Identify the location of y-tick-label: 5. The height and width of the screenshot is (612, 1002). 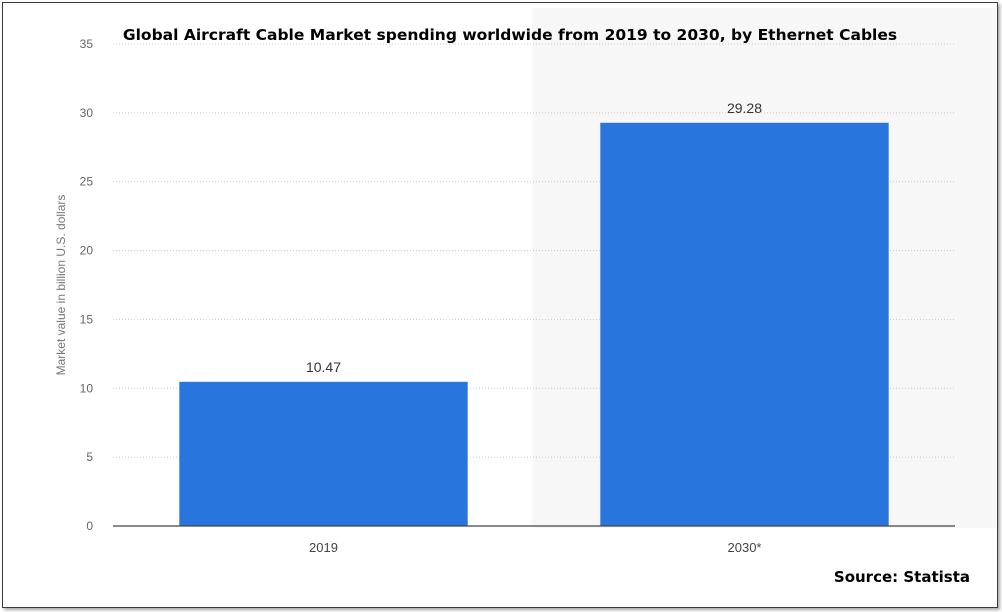
(89, 457).